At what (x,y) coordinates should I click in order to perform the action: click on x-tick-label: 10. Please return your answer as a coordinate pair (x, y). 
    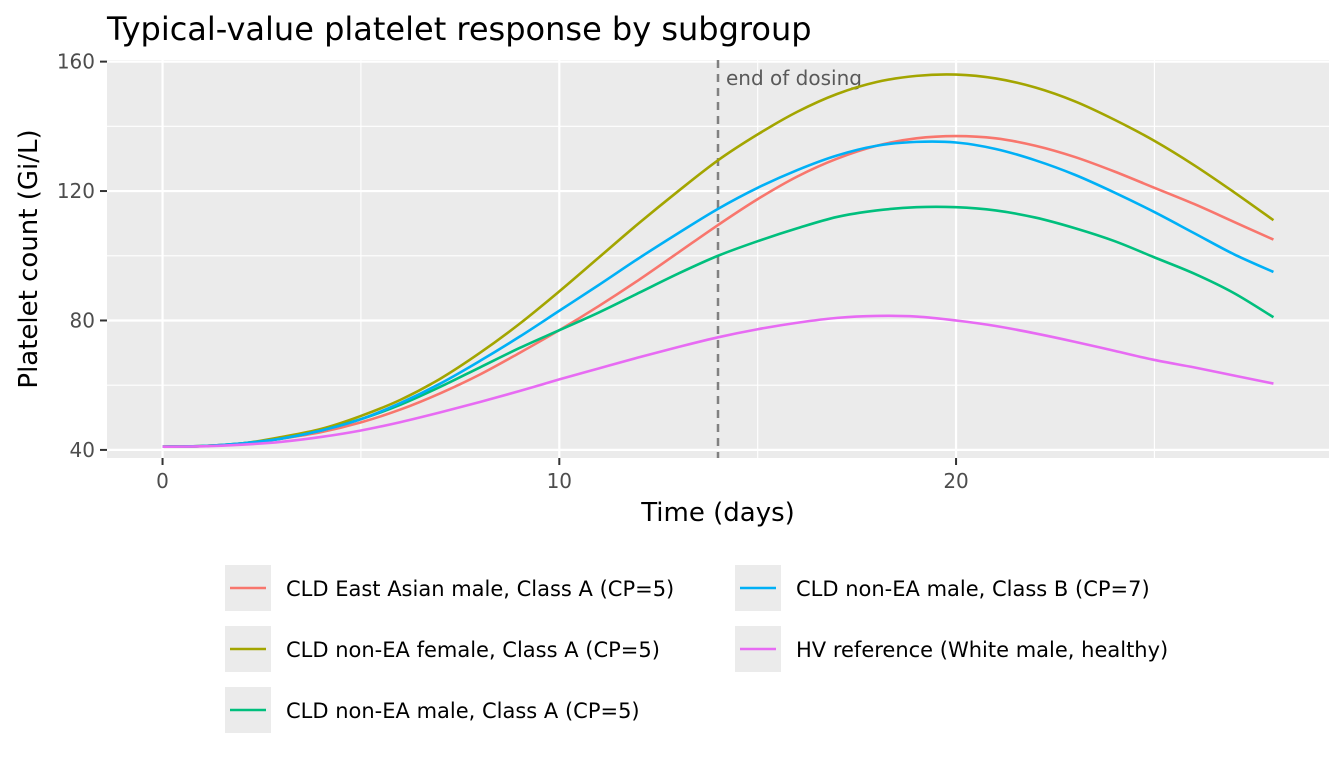
    Looking at the image, I should click on (559, 481).